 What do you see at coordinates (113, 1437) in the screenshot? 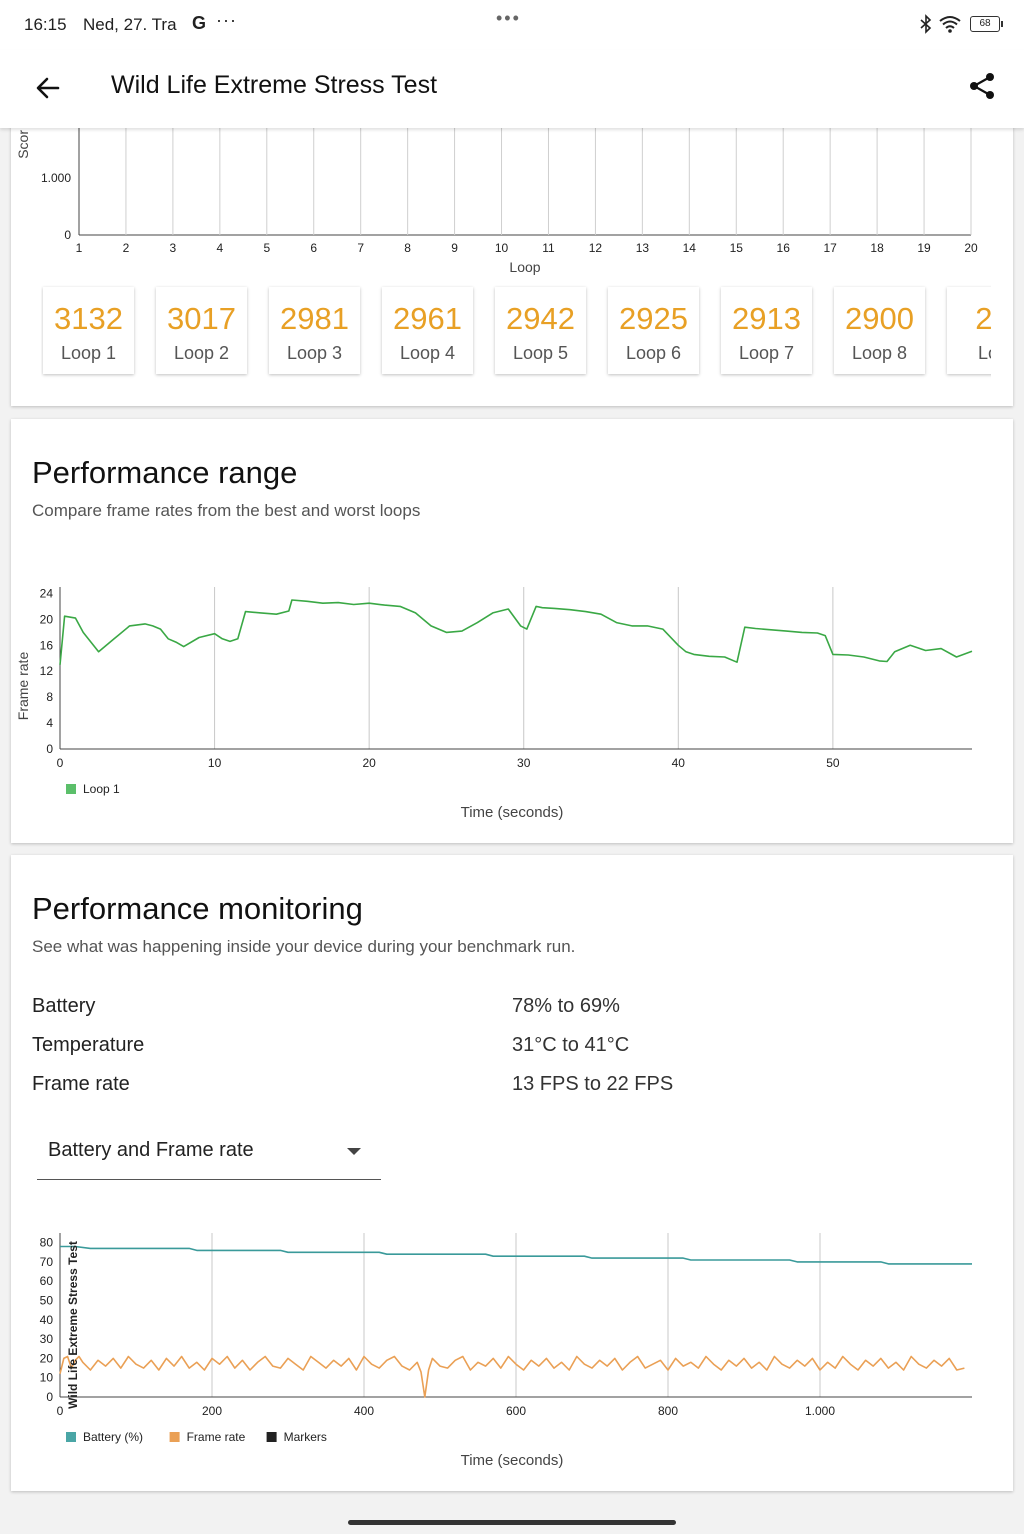
I see `legend-label: Battery (%)` at bounding box center [113, 1437].